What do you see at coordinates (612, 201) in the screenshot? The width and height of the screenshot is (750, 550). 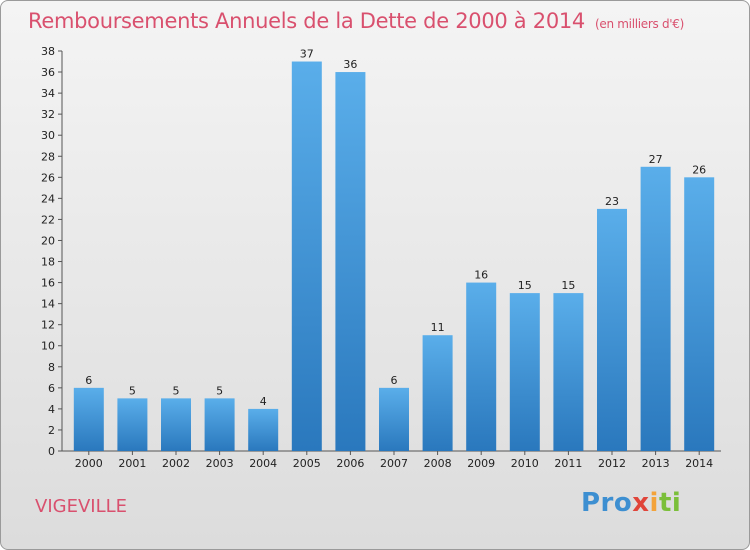 I see `data-label: 23` at bounding box center [612, 201].